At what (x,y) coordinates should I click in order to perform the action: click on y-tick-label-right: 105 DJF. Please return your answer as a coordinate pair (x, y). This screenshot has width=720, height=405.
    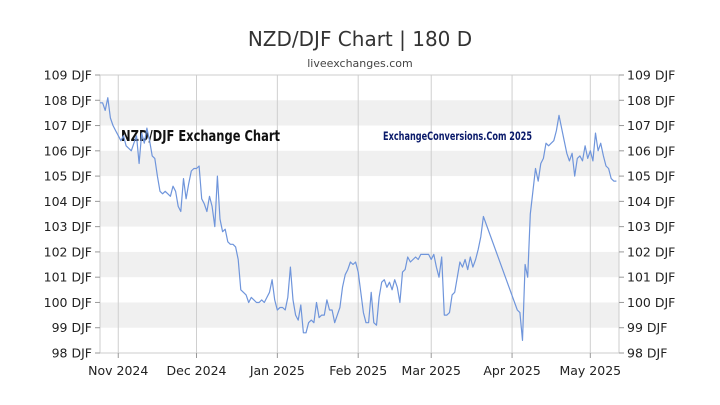
    Looking at the image, I should click on (651, 176).